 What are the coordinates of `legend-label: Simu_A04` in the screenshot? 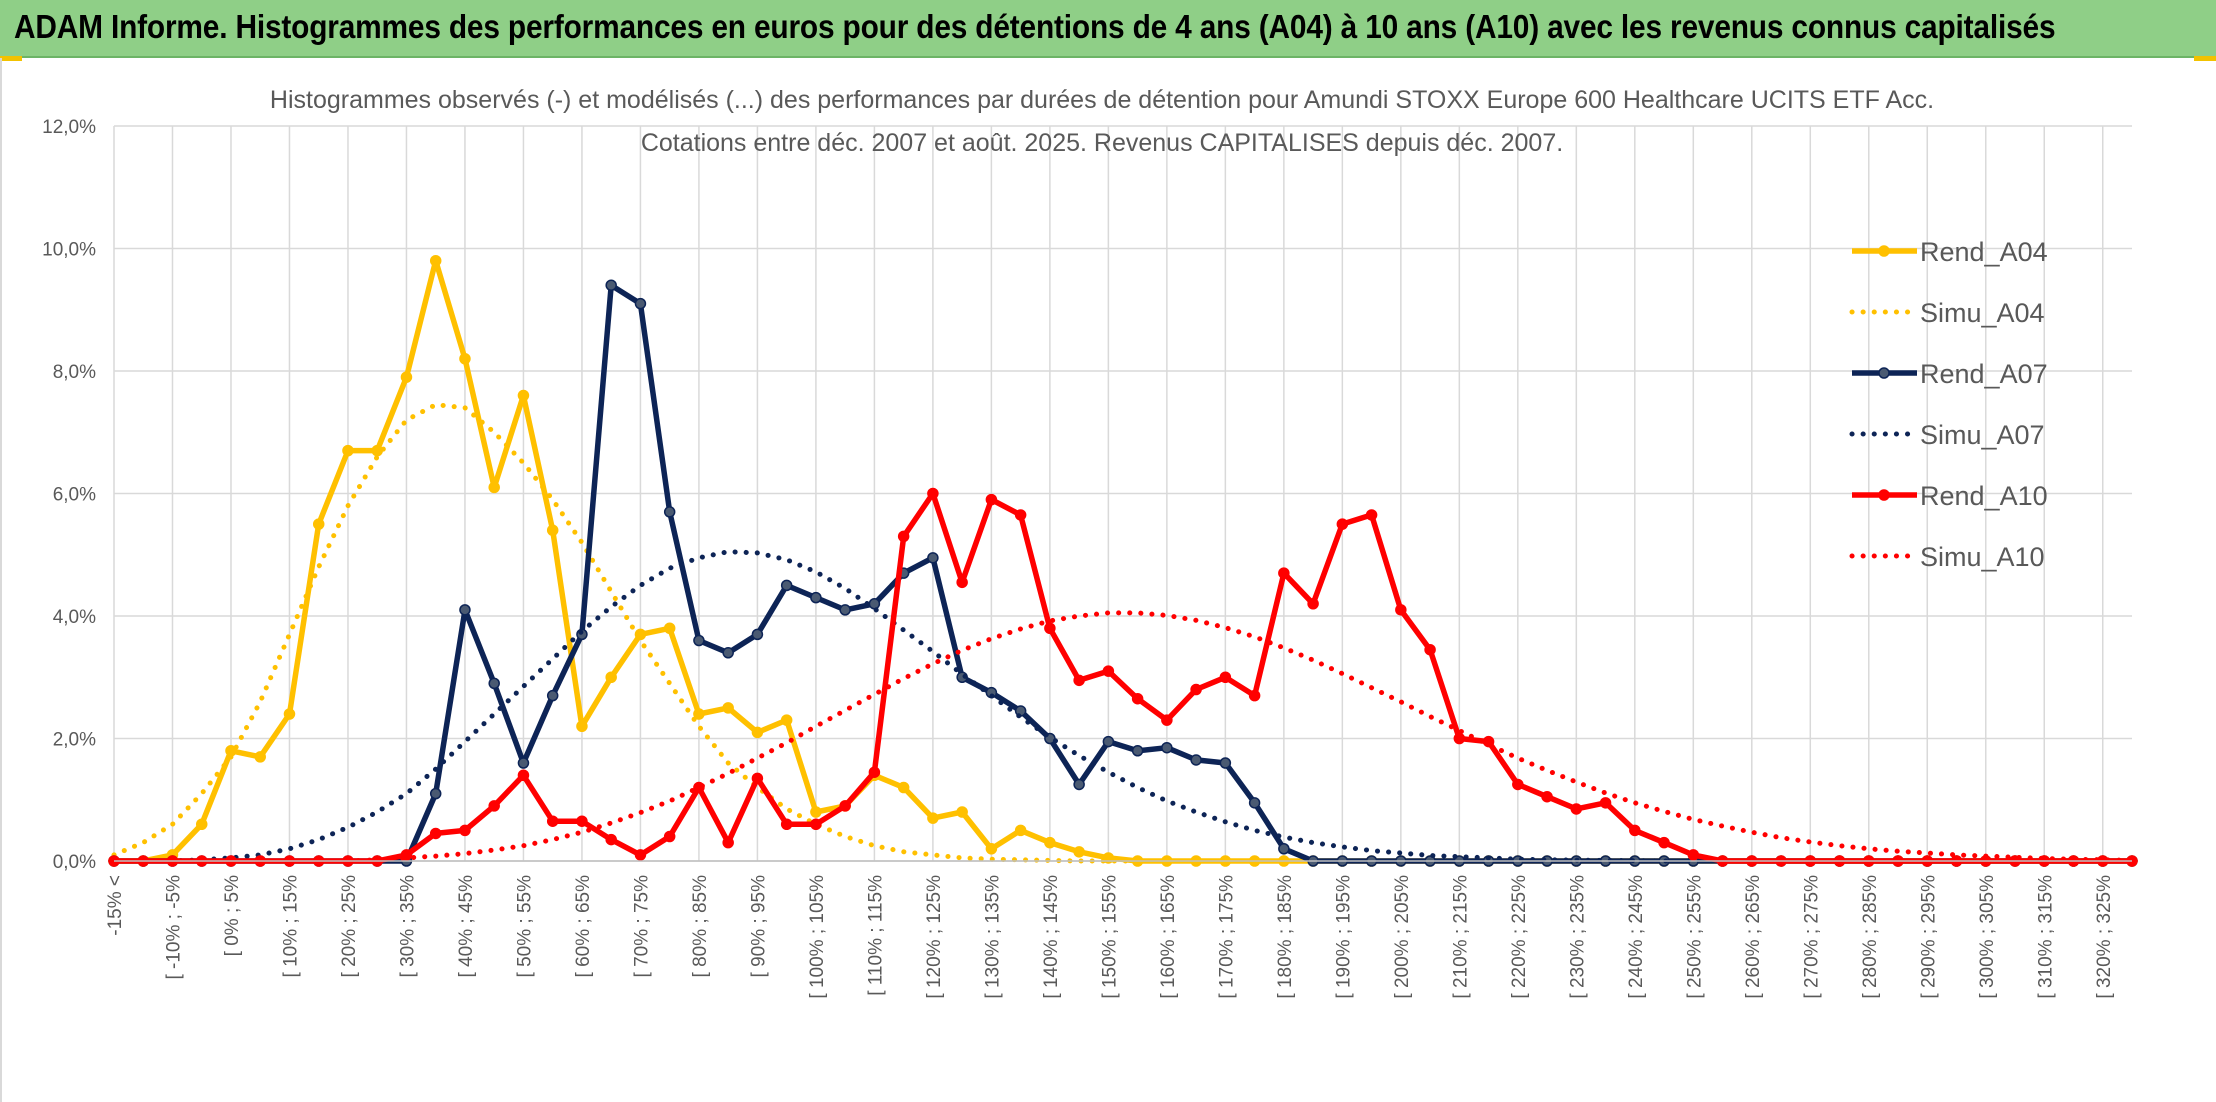 It's located at (1982, 313).